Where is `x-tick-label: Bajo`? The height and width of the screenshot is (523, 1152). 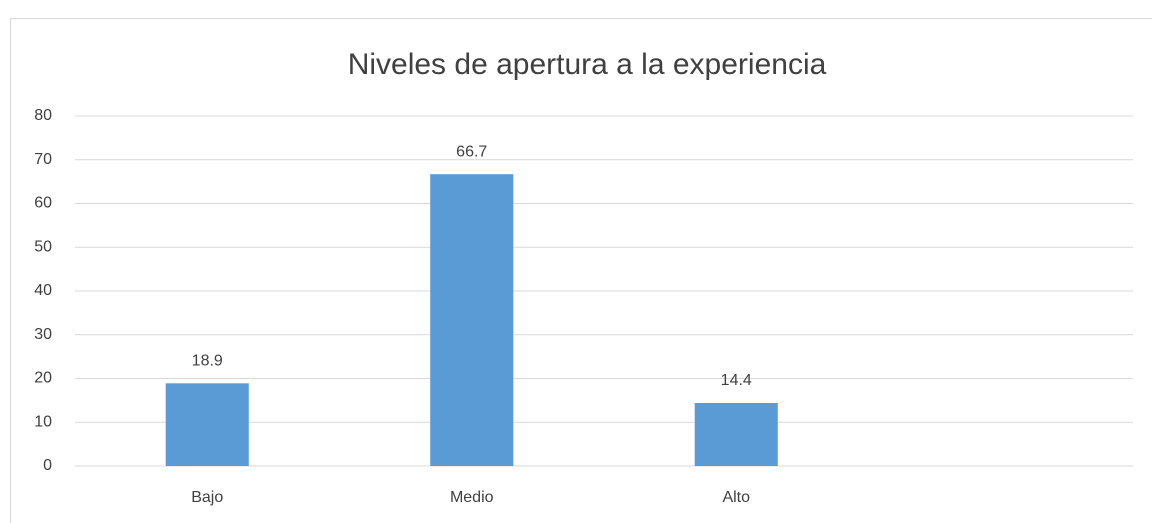
x-tick-label: Bajo is located at coordinates (207, 497).